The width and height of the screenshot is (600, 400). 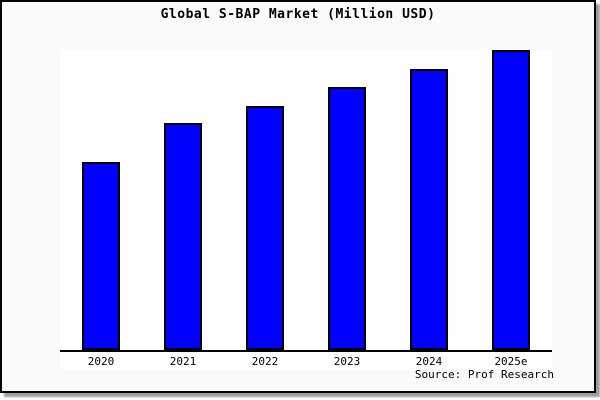 What do you see at coordinates (265, 361) in the screenshot?
I see `x-tick-label-2022: 2022` at bounding box center [265, 361].